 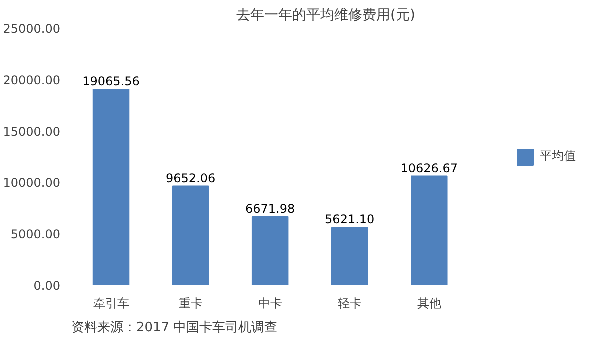 I want to click on text: 资料来源：2017 中国卡车司机调查, so click(x=175, y=328).